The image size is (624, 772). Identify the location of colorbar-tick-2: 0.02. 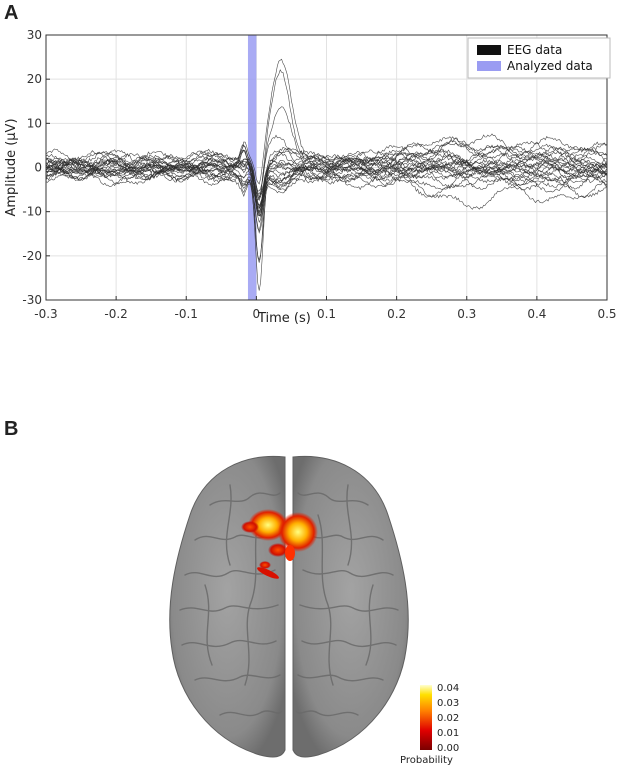
(448, 718).